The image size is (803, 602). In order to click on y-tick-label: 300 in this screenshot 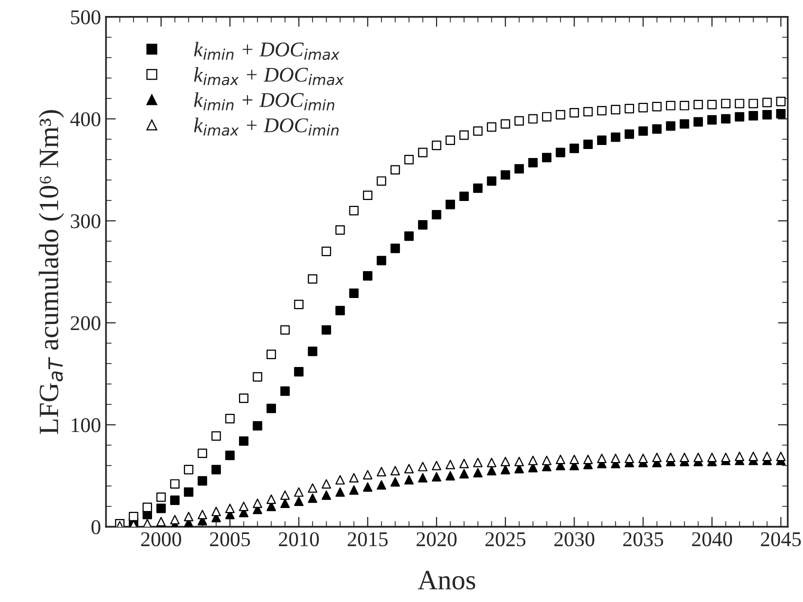, I will do `click(85, 221)`.